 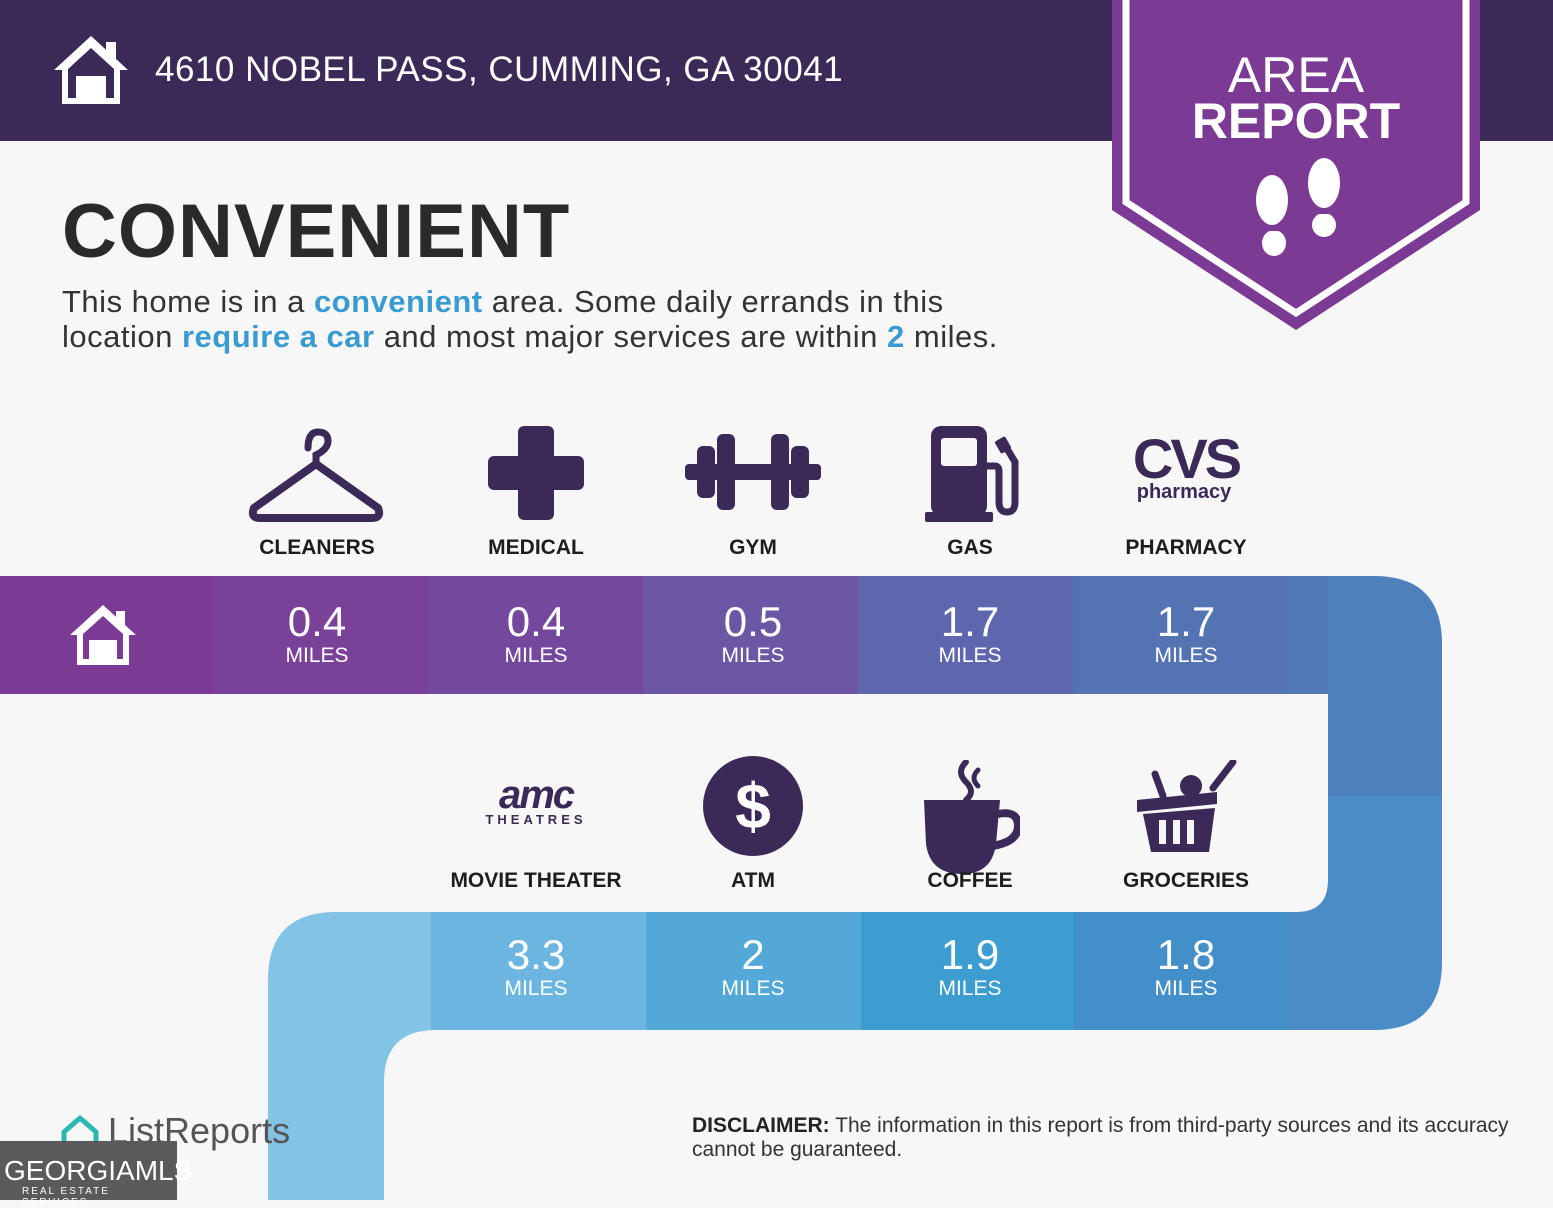 I want to click on cvs-pharmacy-logo: CVS pharmacy, so click(x=1188, y=466).